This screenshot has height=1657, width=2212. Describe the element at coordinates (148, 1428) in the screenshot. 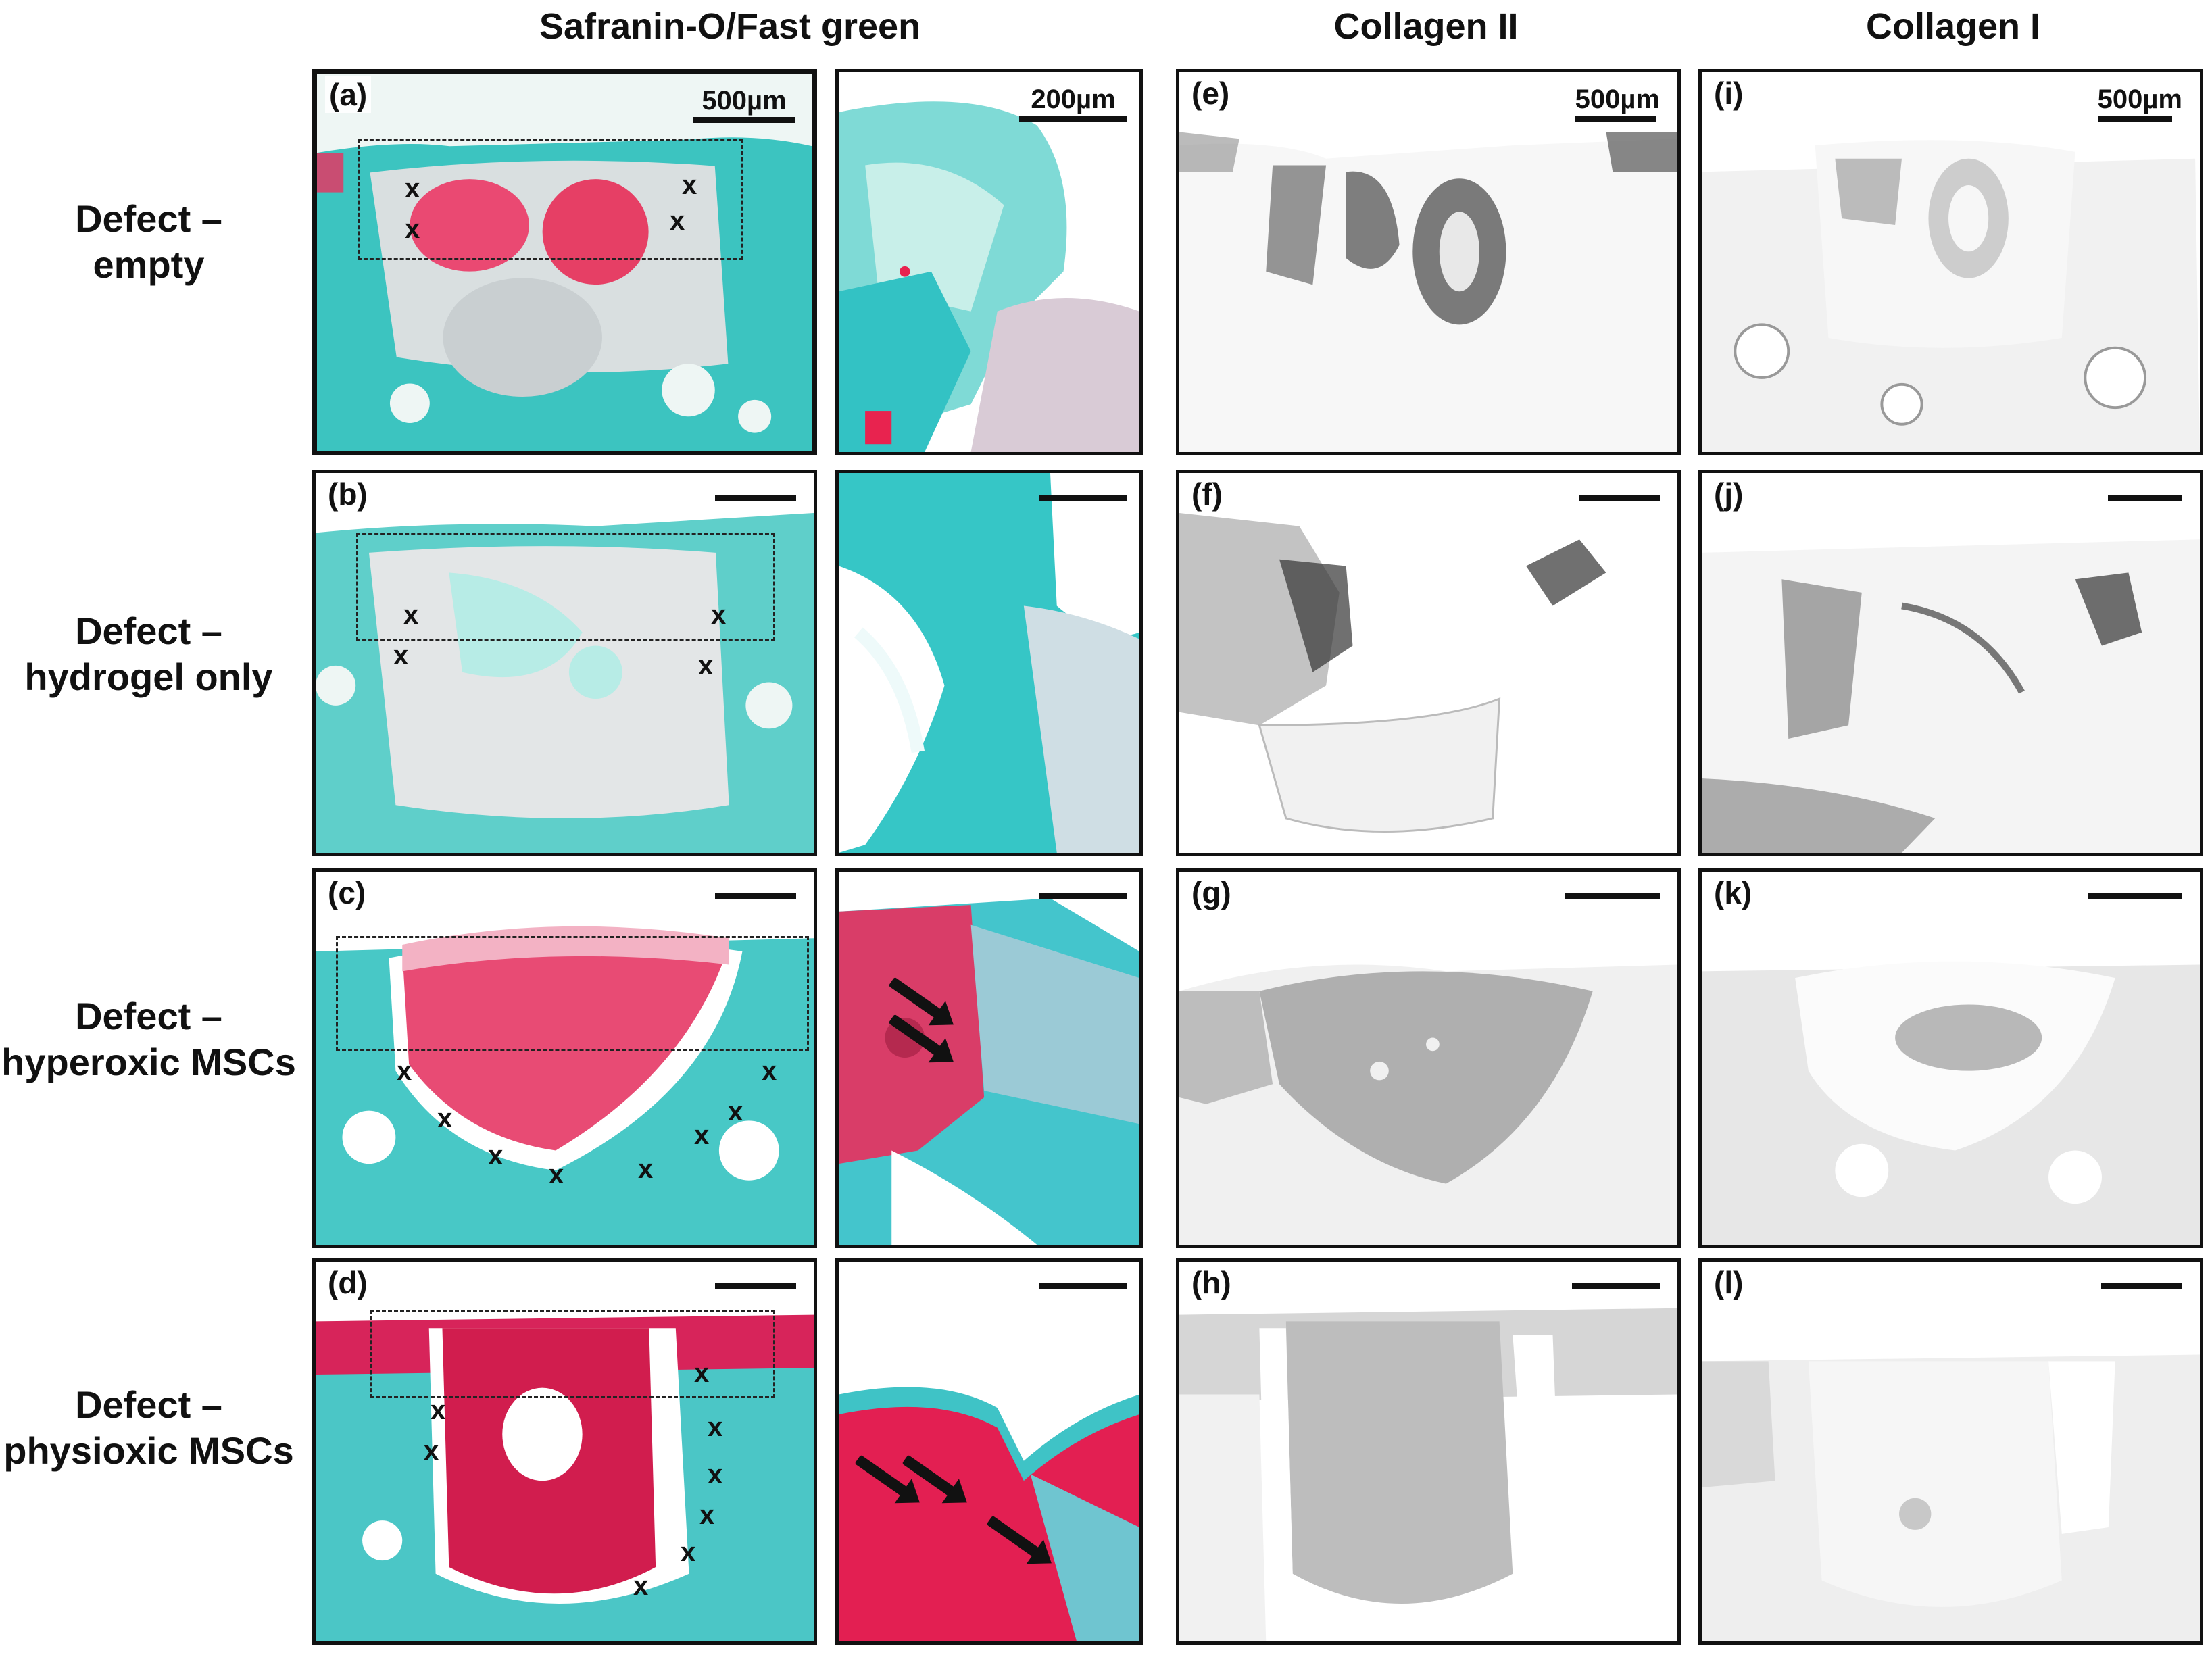

I see `row-label-physioxic: Defect – physioxic MSCs` at that location.